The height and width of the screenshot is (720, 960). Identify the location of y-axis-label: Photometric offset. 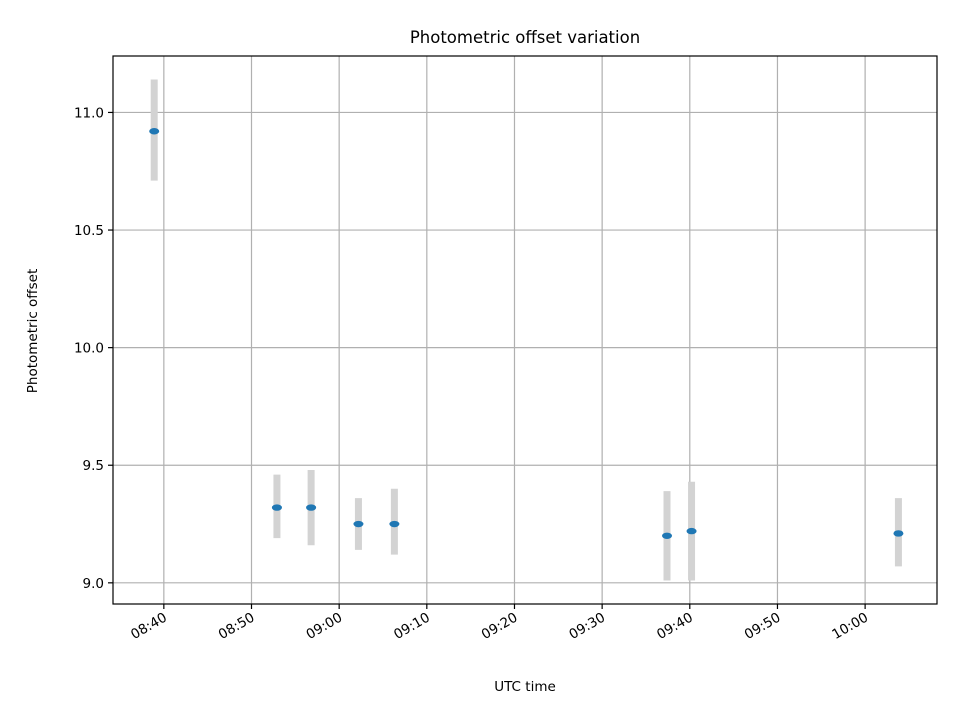
(33, 331).